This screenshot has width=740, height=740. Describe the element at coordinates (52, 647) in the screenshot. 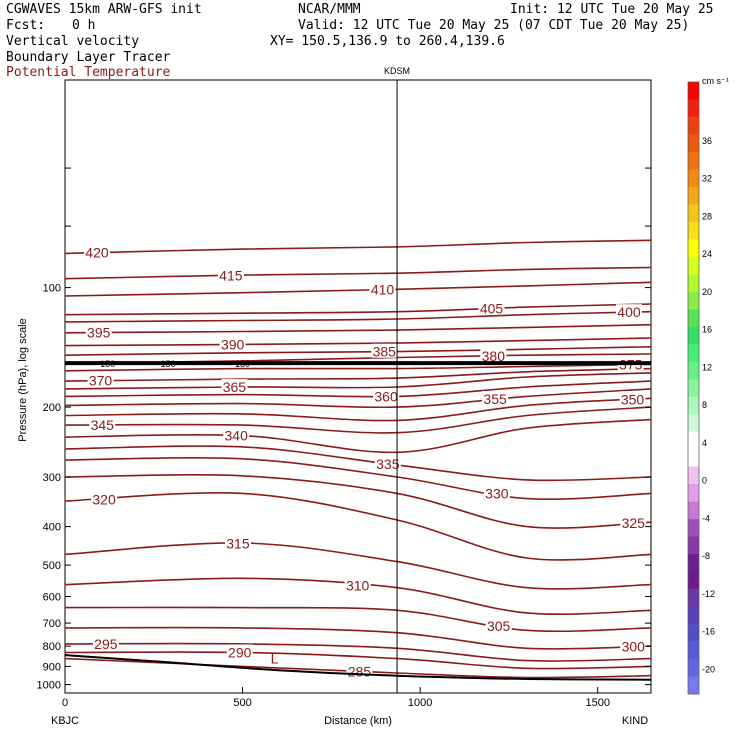

I see `y-tick-label: 800` at that location.